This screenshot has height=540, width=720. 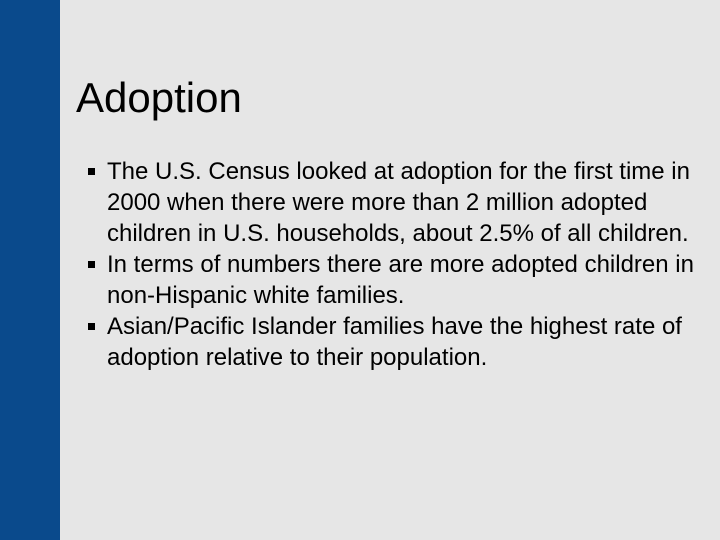 I want to click on slide-title: Adoption, so click(x=159, y=97).